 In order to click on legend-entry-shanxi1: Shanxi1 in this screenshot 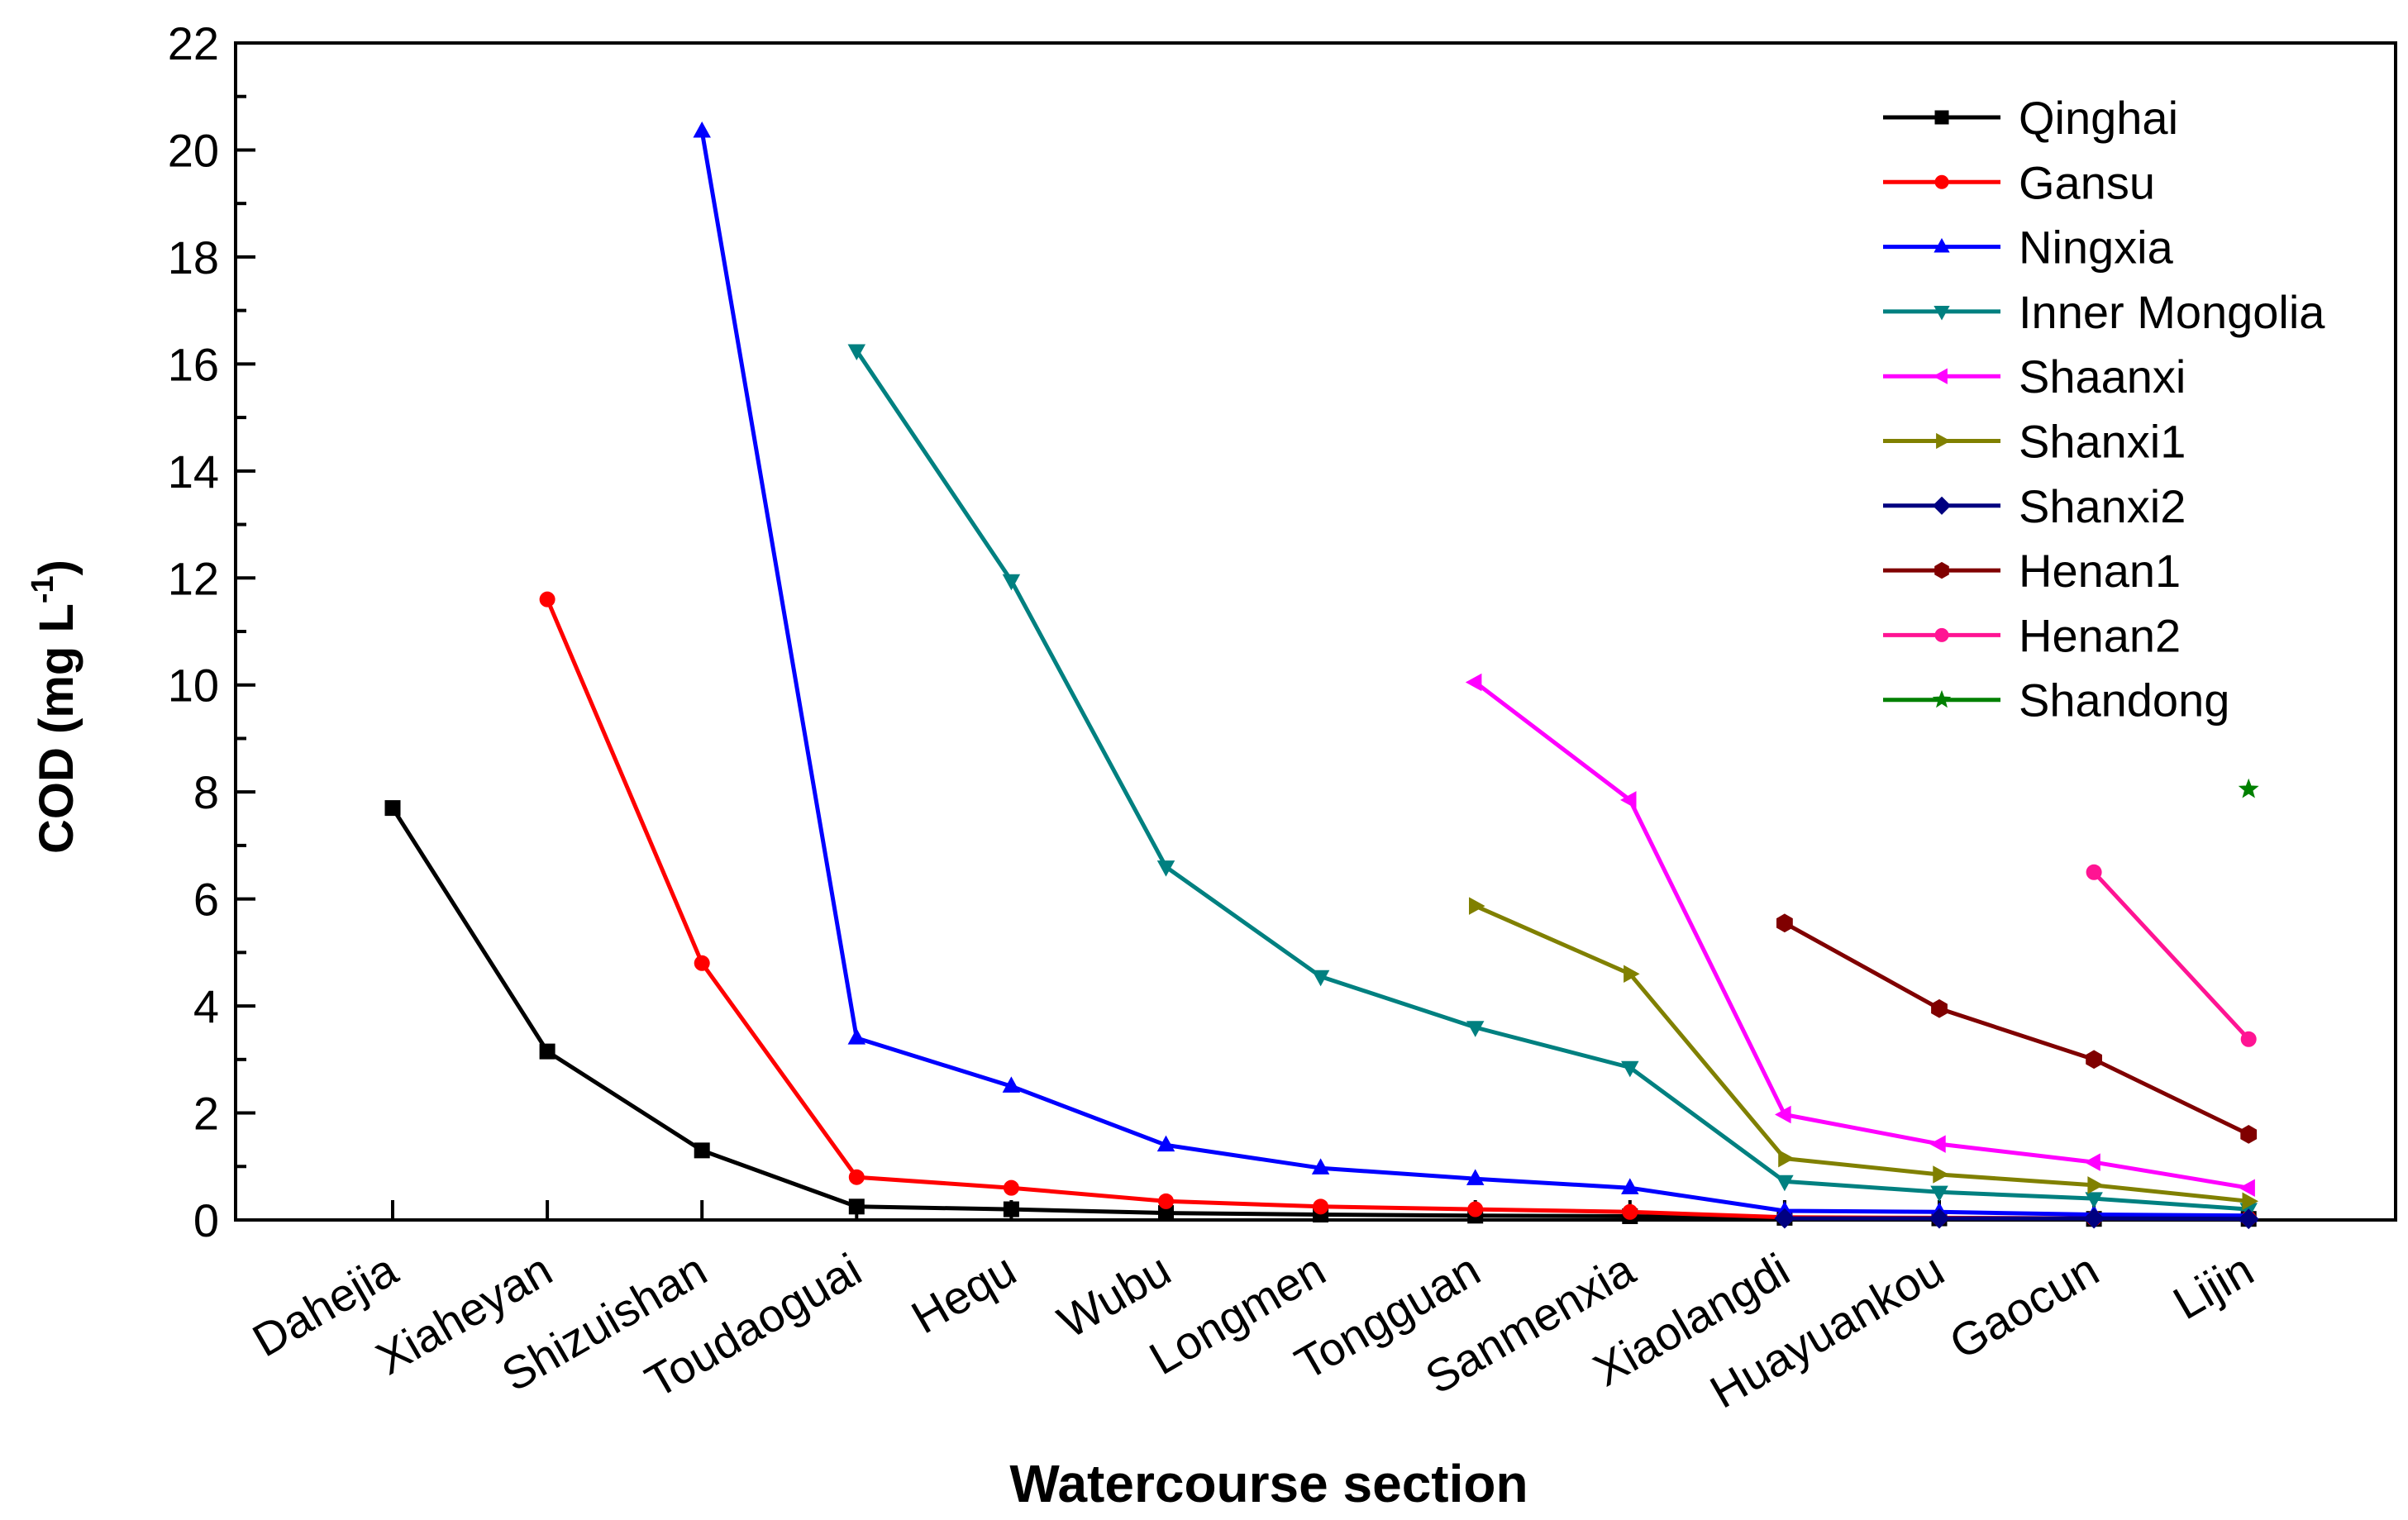, I will do `click(2034, 442)`.